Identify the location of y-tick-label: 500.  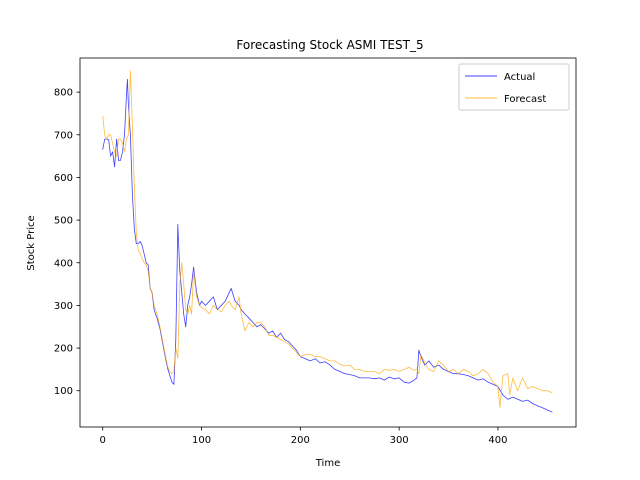
(63, 221).